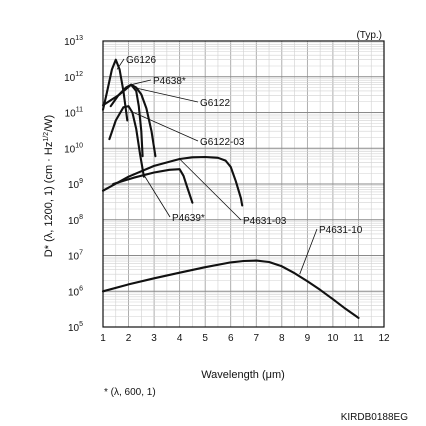  What do you see at coordinates (243, 375) in the screenshot?
I see `x-axis-label: Wavelength (μm)` at bounding box center [243, 375].